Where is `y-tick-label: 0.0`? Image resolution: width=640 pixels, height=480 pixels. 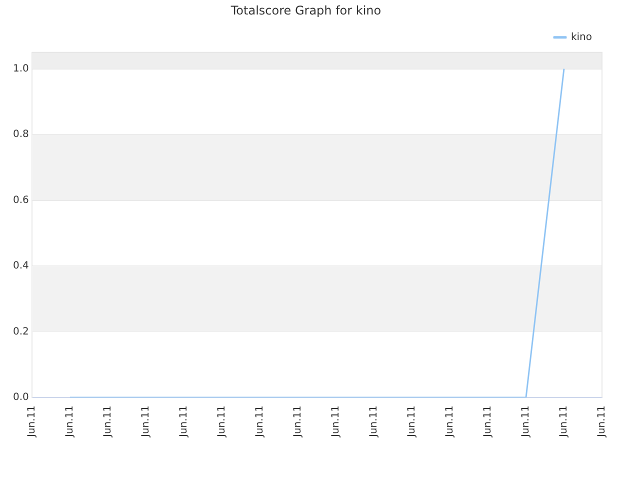
y-tick-label: 0.0 is located at coordinates (20, 398).